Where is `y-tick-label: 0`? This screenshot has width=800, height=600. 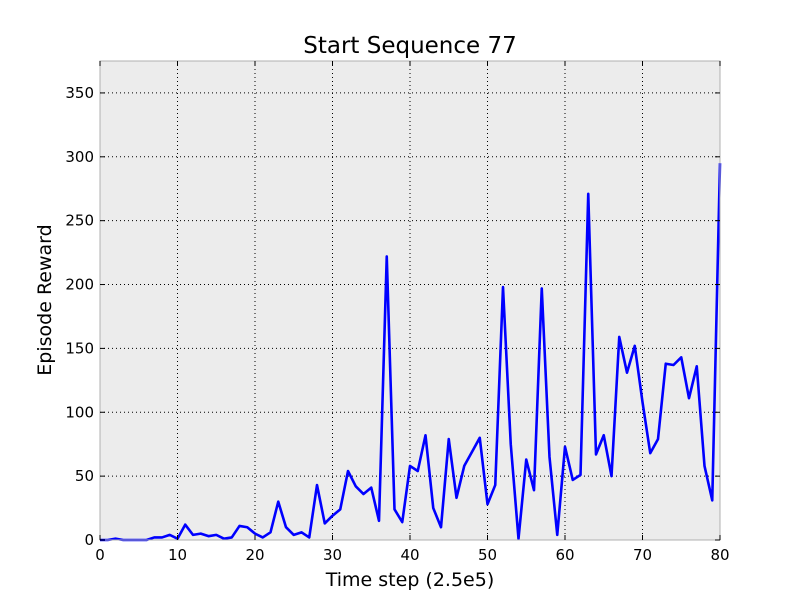
y-tick-label: 0 is located at coordinates (89, 540).